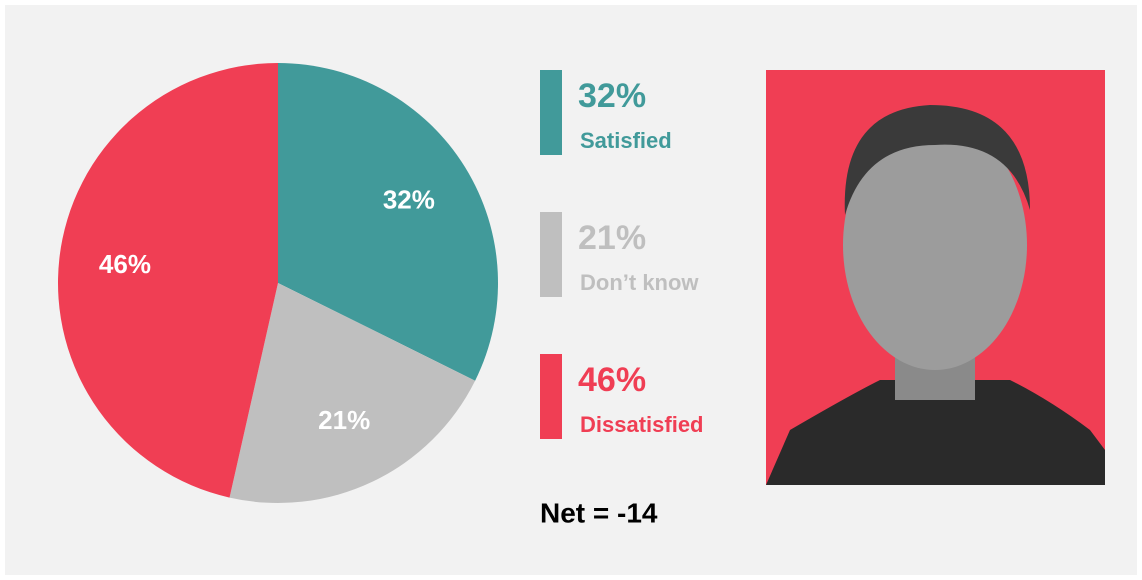 This screenshot has height=580, width=1142. What do you see at coordinates (125, 264) in the screenshot?
I see `slice-label: 46%` at bounding box center [125, 264].